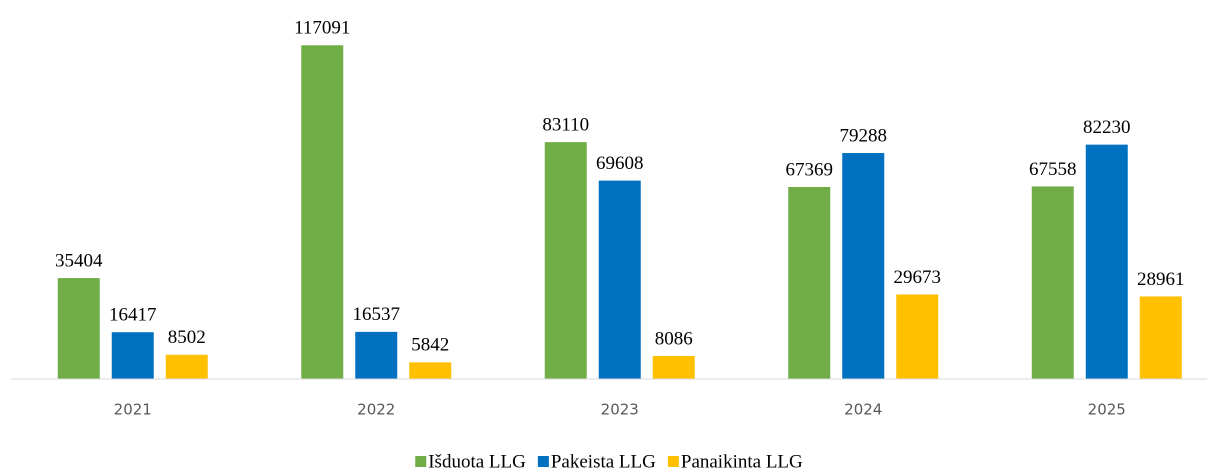 Image resolution: width=1217 pixels, height=475 pixels. What do you see at coordinates (133, 410) in the screenshot?
I see `x-tick-label: 2021` at bounding box center [133, 410].